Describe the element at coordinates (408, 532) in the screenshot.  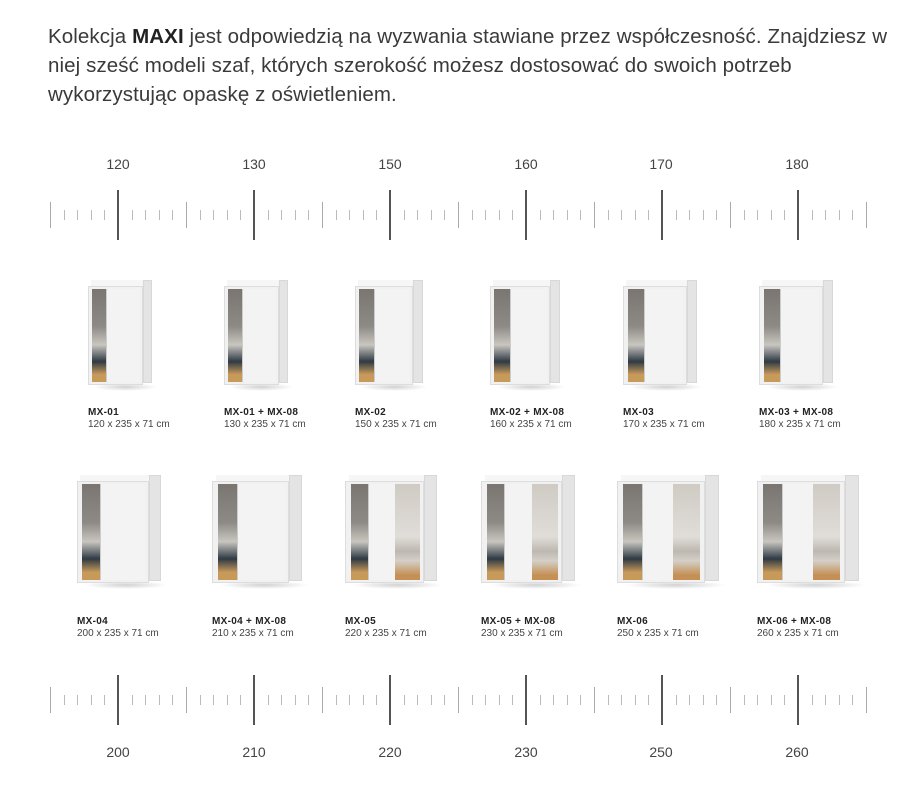
I see `wardrobe-mirror-door` at that location.